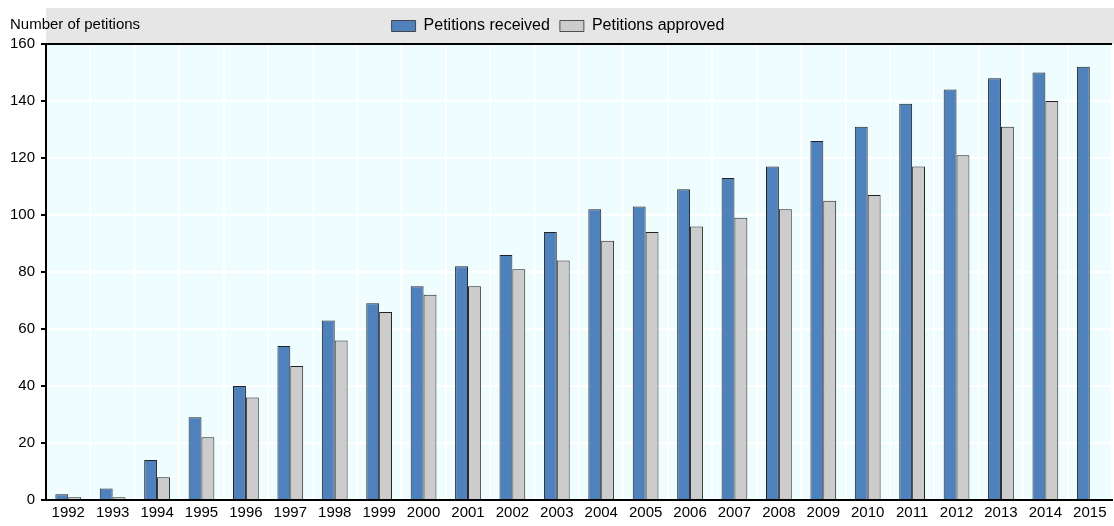 The width and height of the screenshot is (1114, 526). Describe the element at coordinates (23, 214) in the screenshot. I see `y-tick-label: 100` at that location.